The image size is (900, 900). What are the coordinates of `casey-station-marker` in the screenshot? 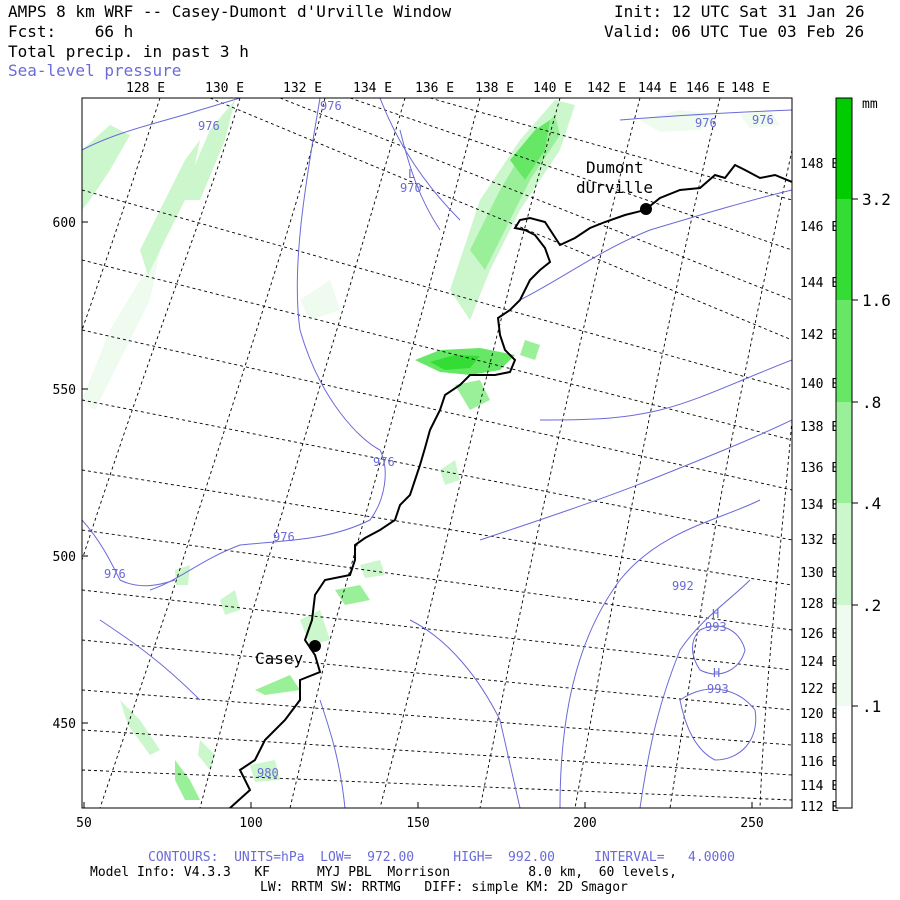 It's located at (315, 646).